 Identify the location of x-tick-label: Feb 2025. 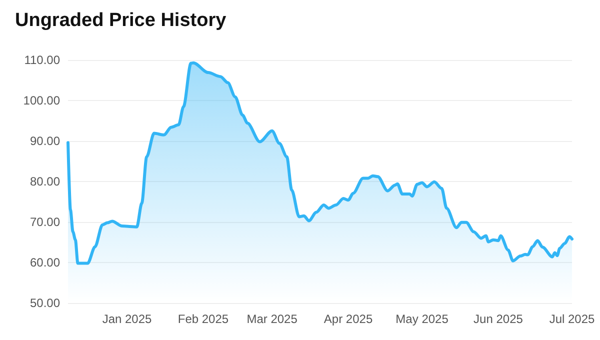
(203, 319).